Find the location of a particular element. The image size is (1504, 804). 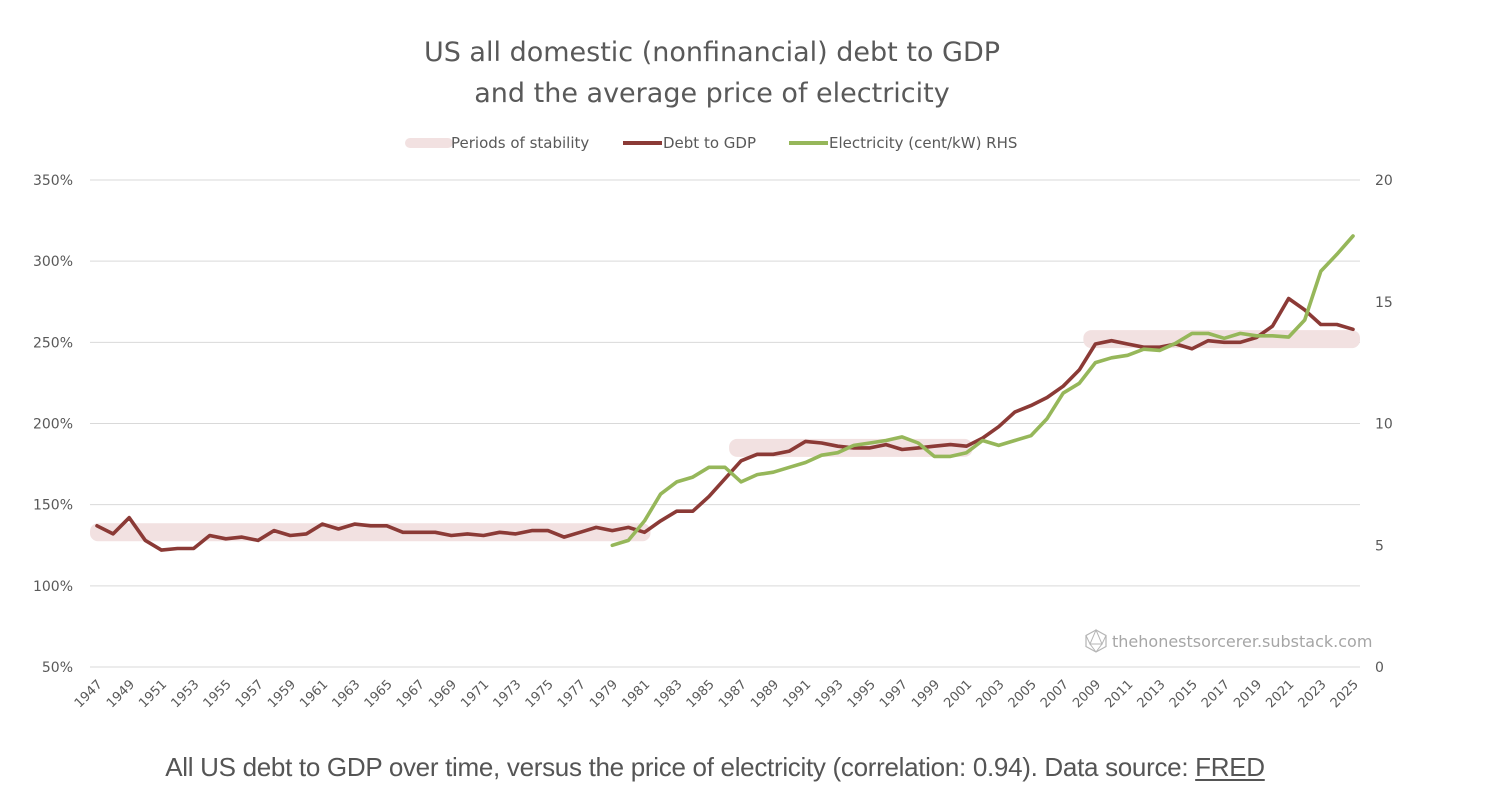

x-tick-label: 1995 is located at coordinates (862, 694).